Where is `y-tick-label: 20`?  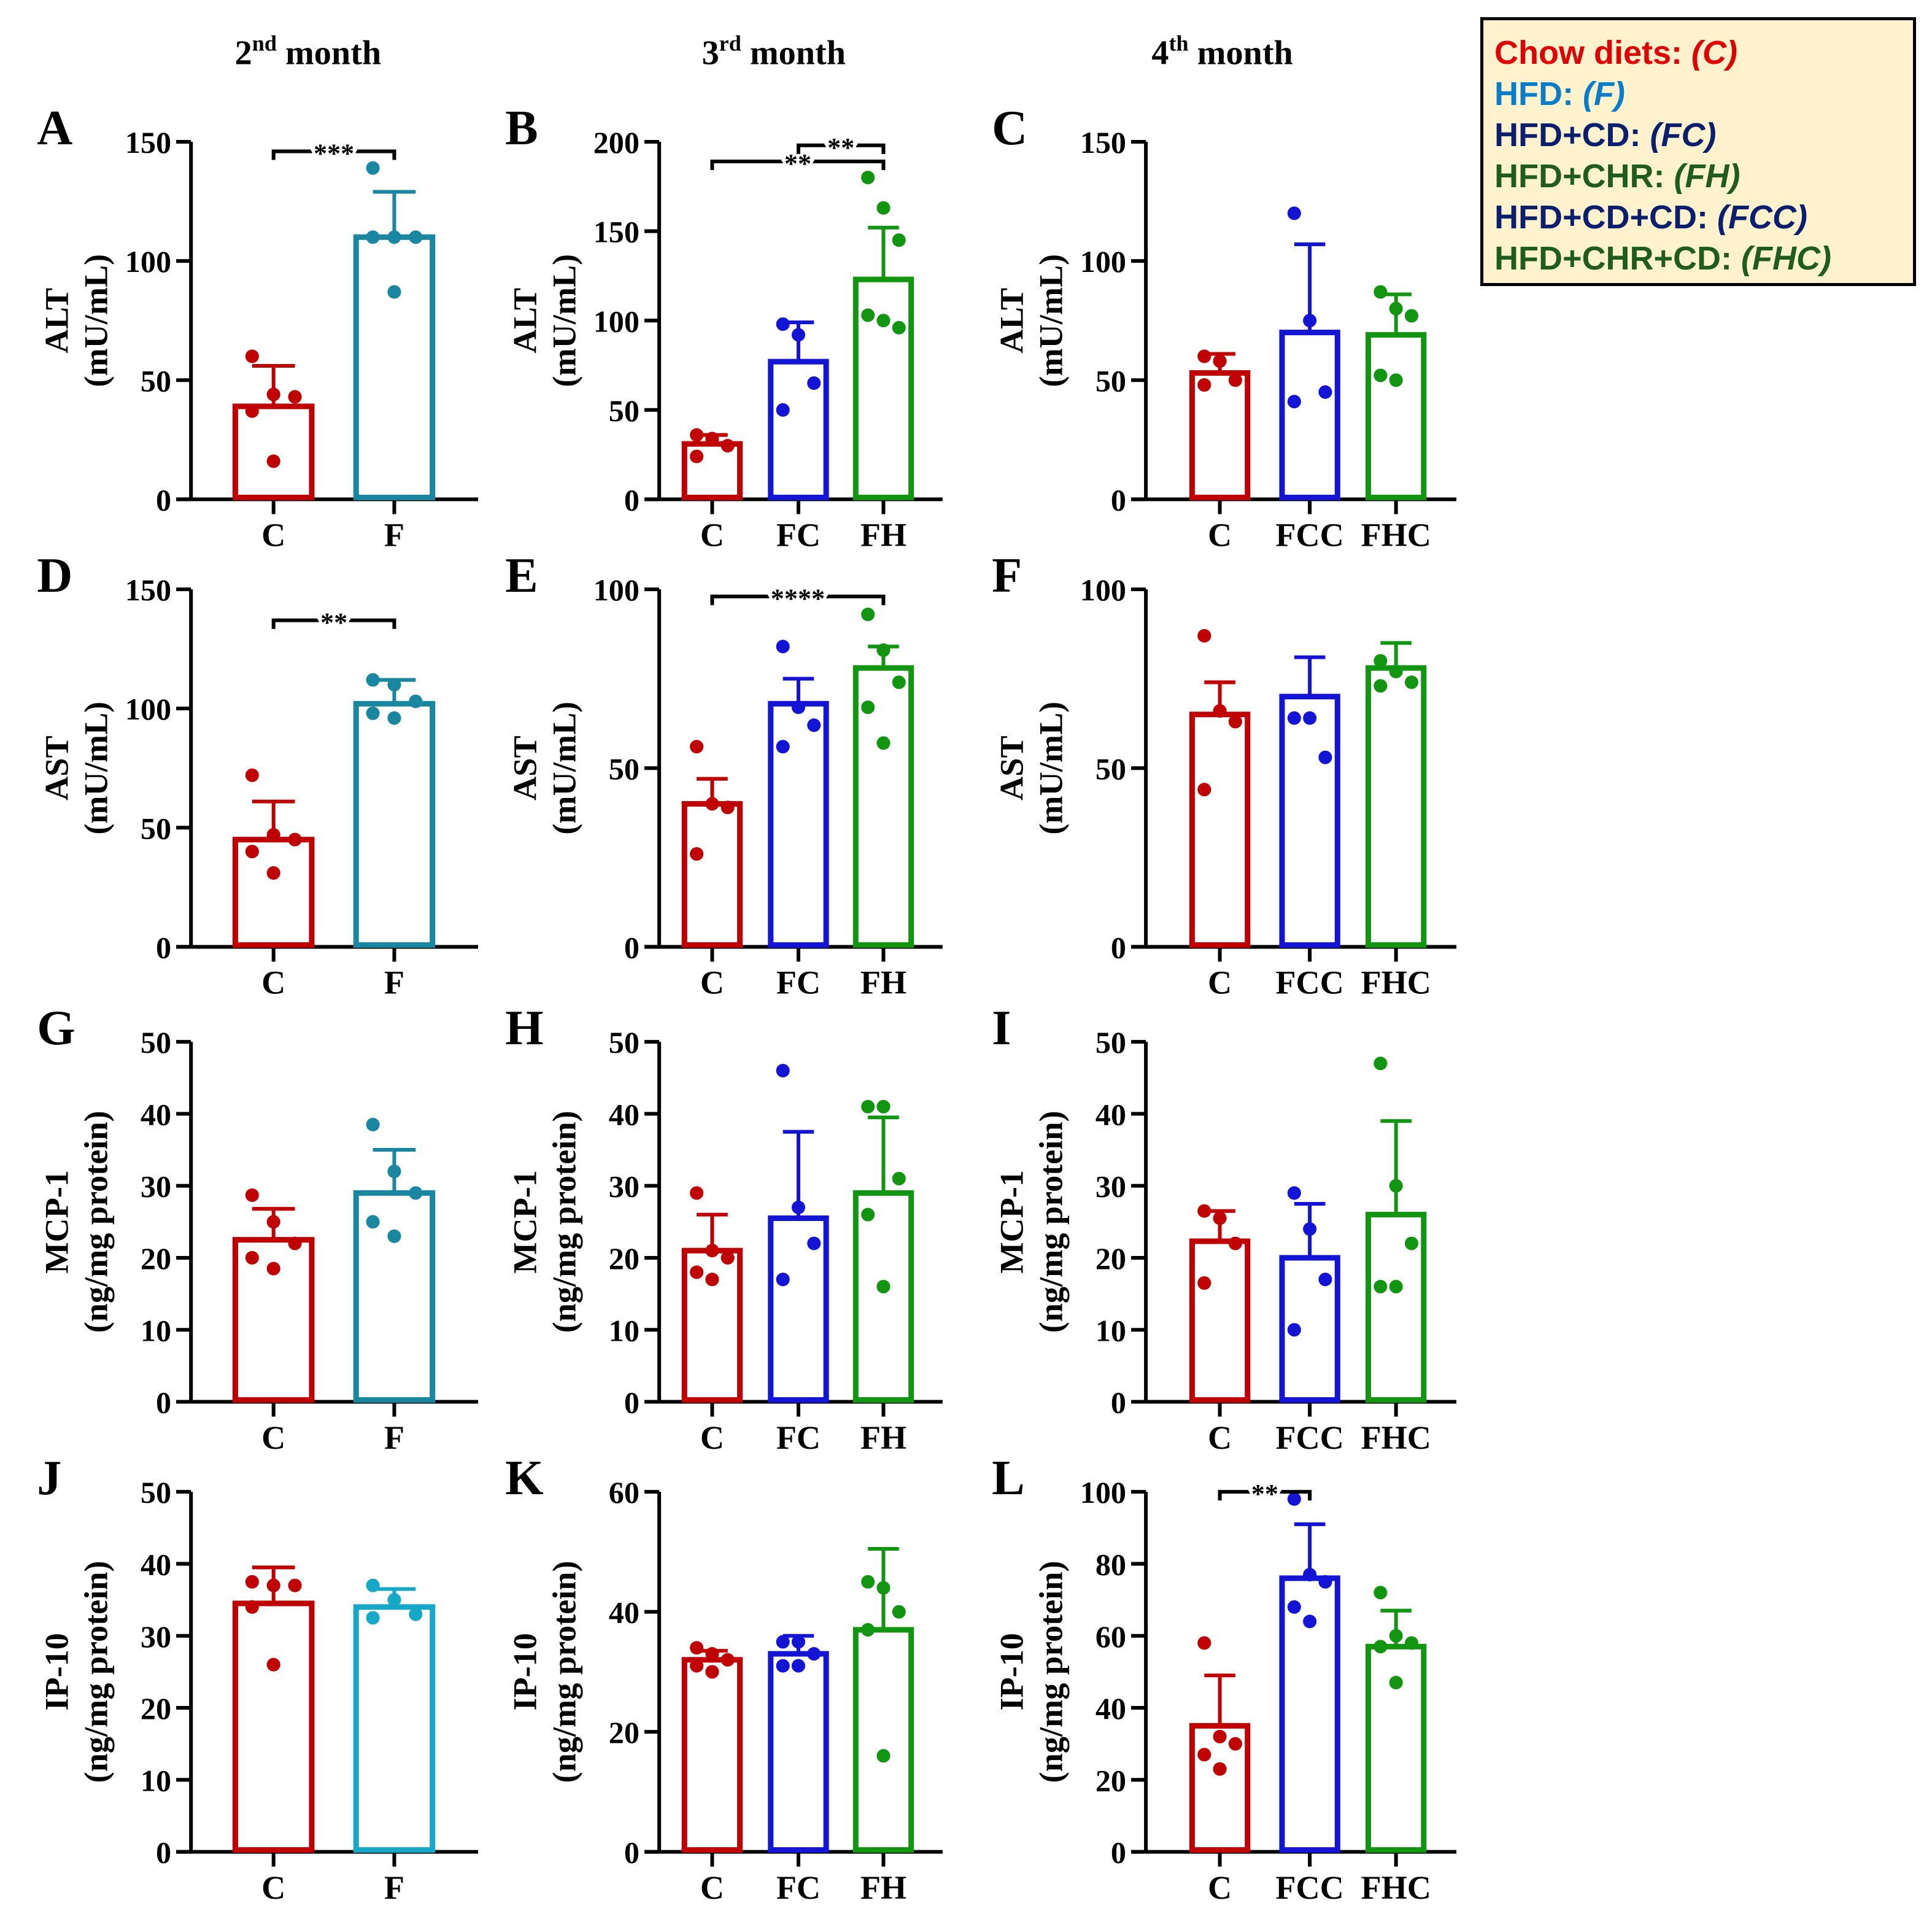 y-tick-label: 20 is located at coordinates (156, 1258).